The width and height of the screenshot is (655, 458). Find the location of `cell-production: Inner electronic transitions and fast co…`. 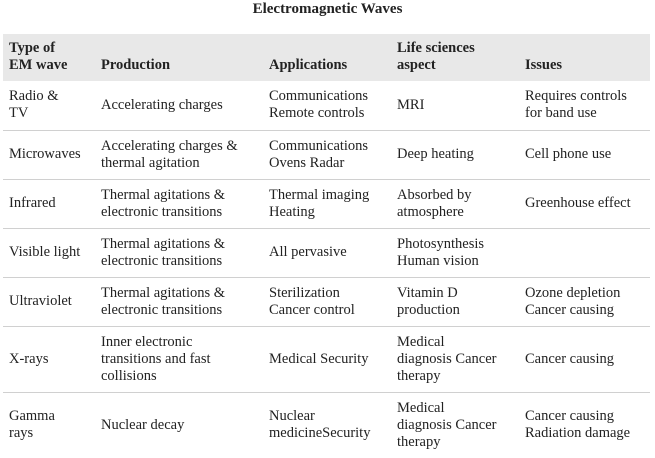

cell-production: Inner electronic transitions and fast co… is located at coordinates (179, 359).